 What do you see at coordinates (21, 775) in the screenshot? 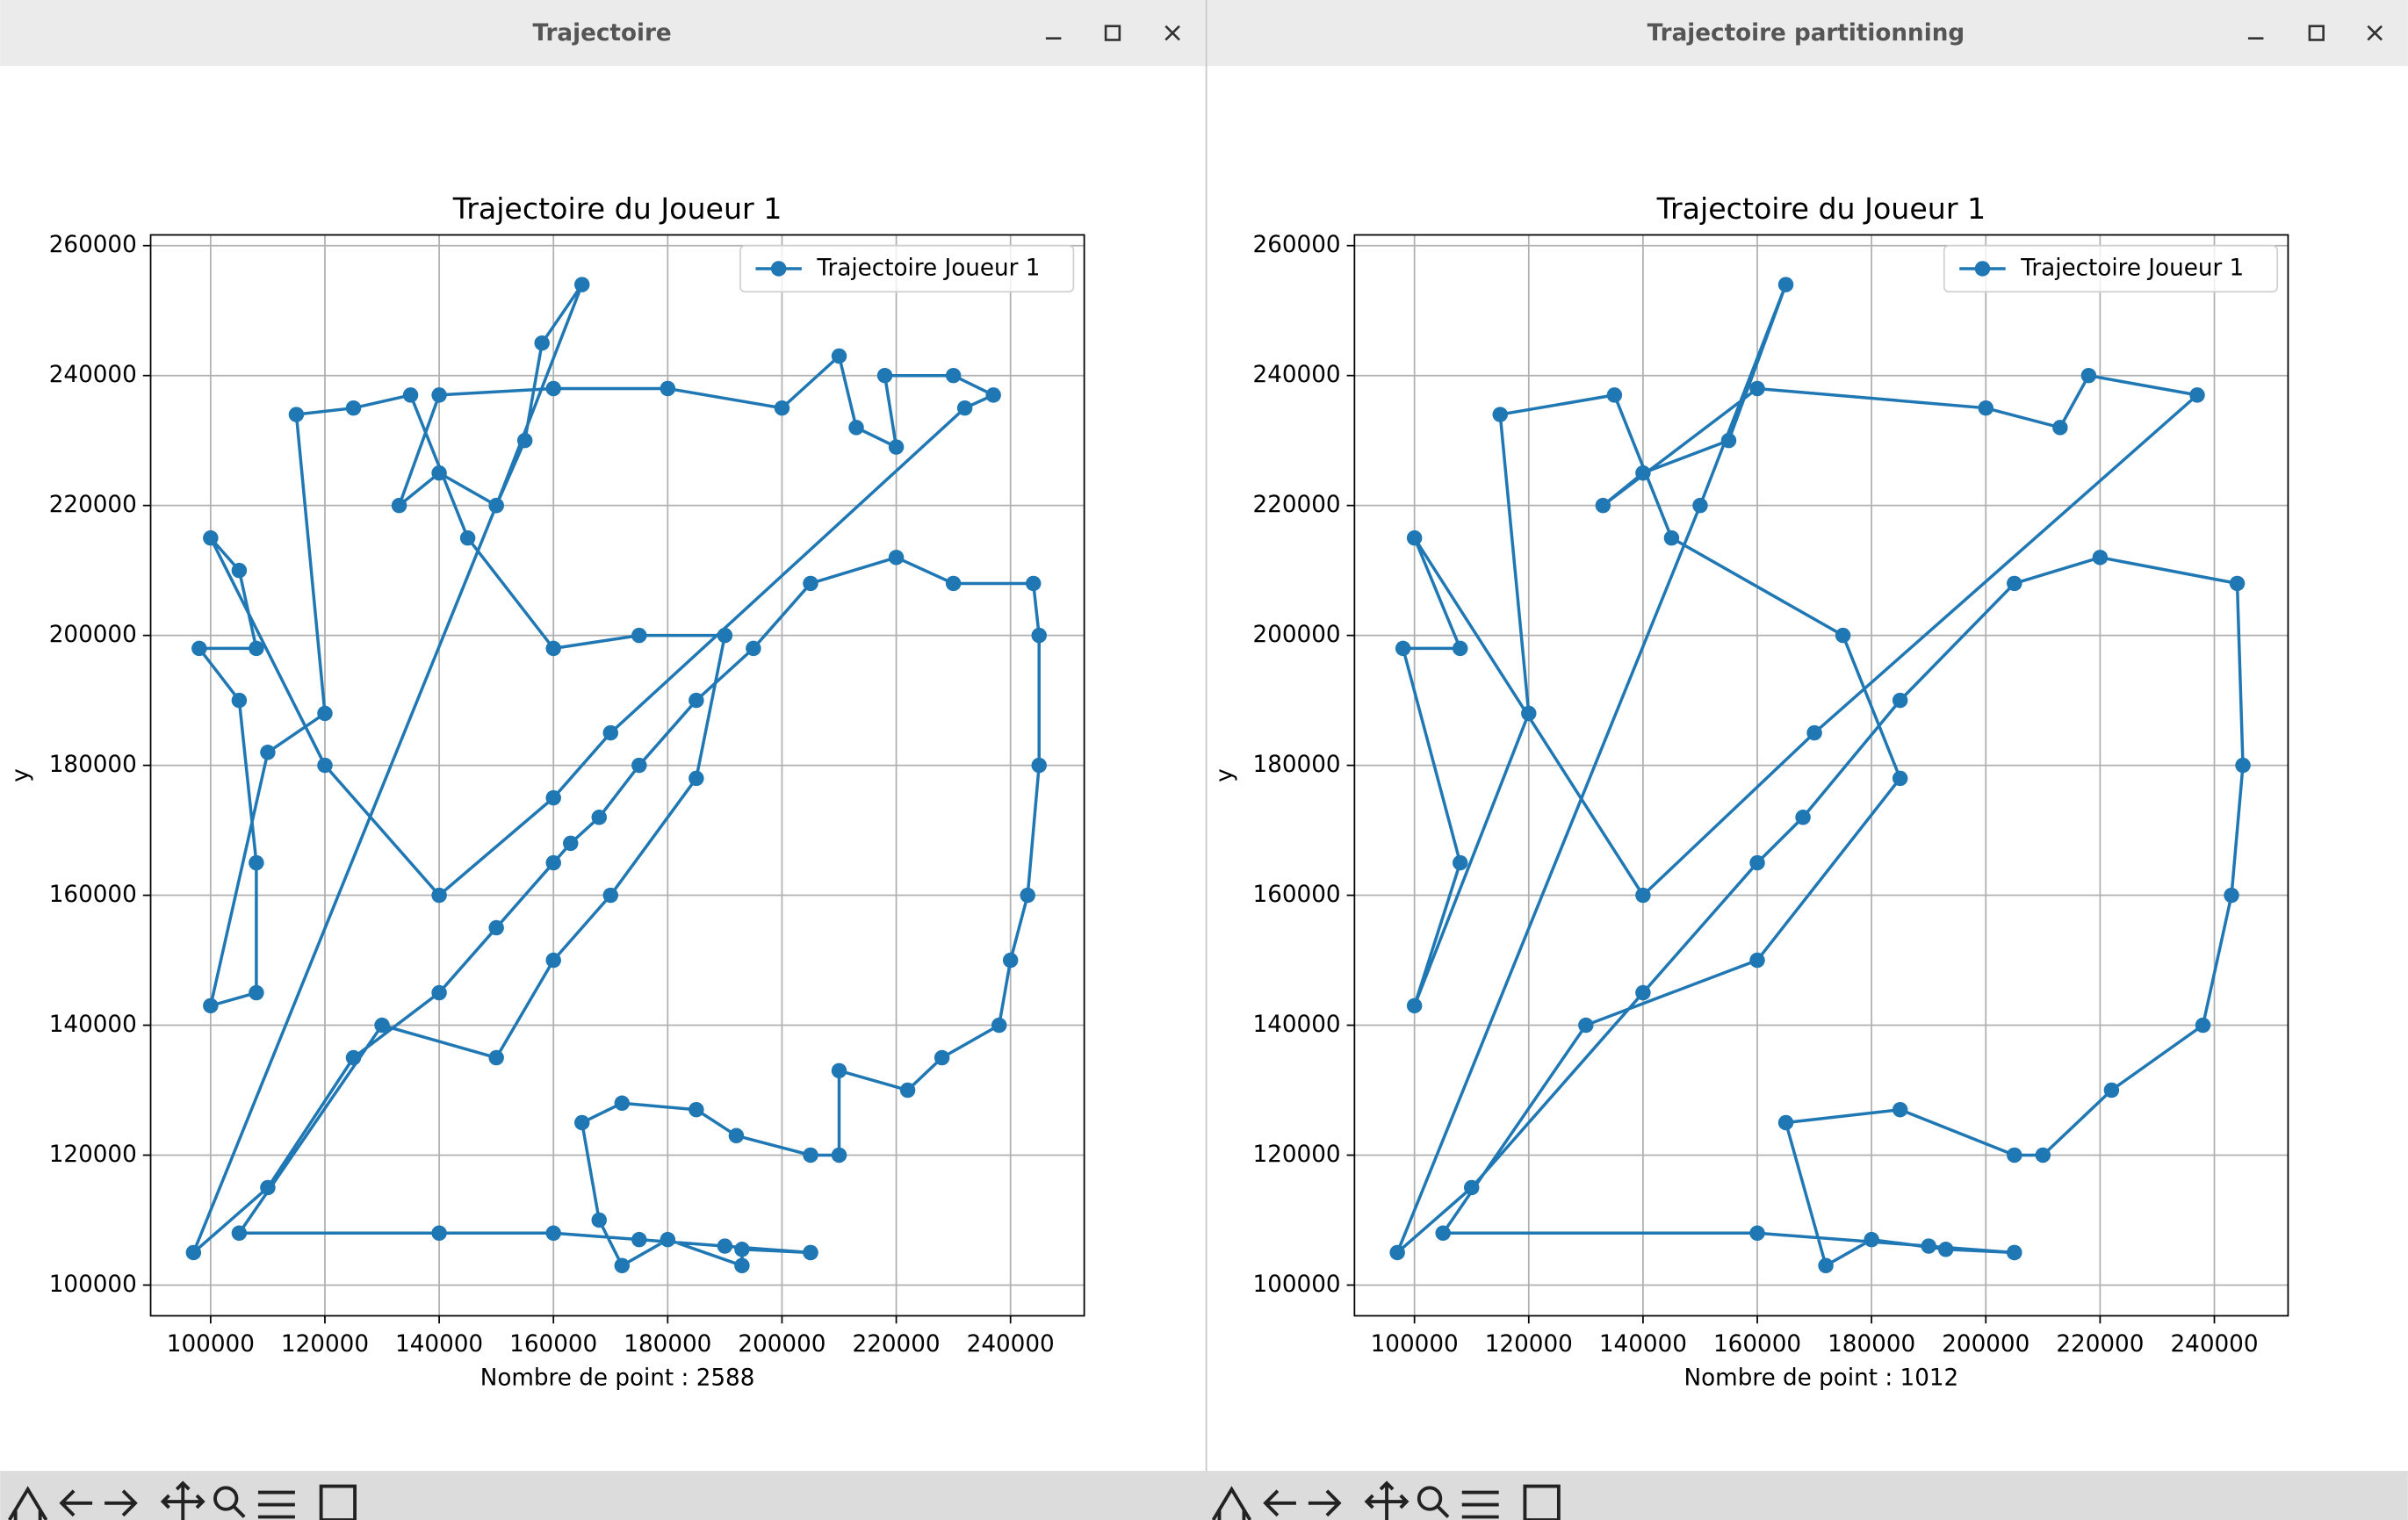
I see `y-axis-label: y` at bounding box center [21, 775].